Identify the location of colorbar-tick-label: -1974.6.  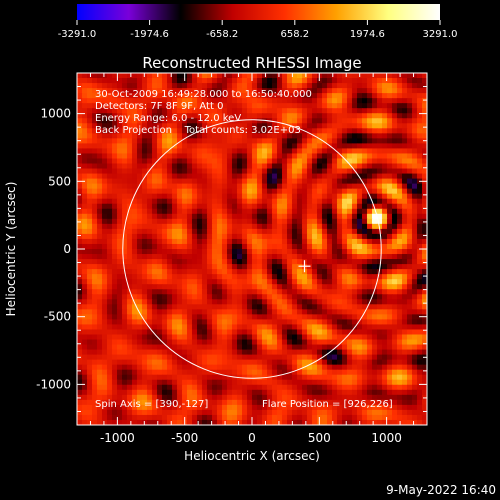
(149, 34).